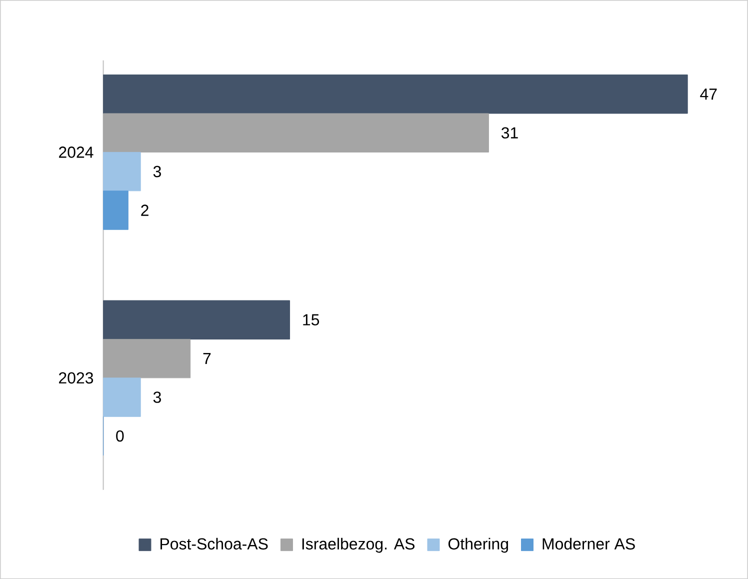 Image resolution: width=748 pixels, height=579 pixels. What do you see at coordinates (120, 436) in the screenshot?
I see `data-label: 0` at bounding box center [120, 436].